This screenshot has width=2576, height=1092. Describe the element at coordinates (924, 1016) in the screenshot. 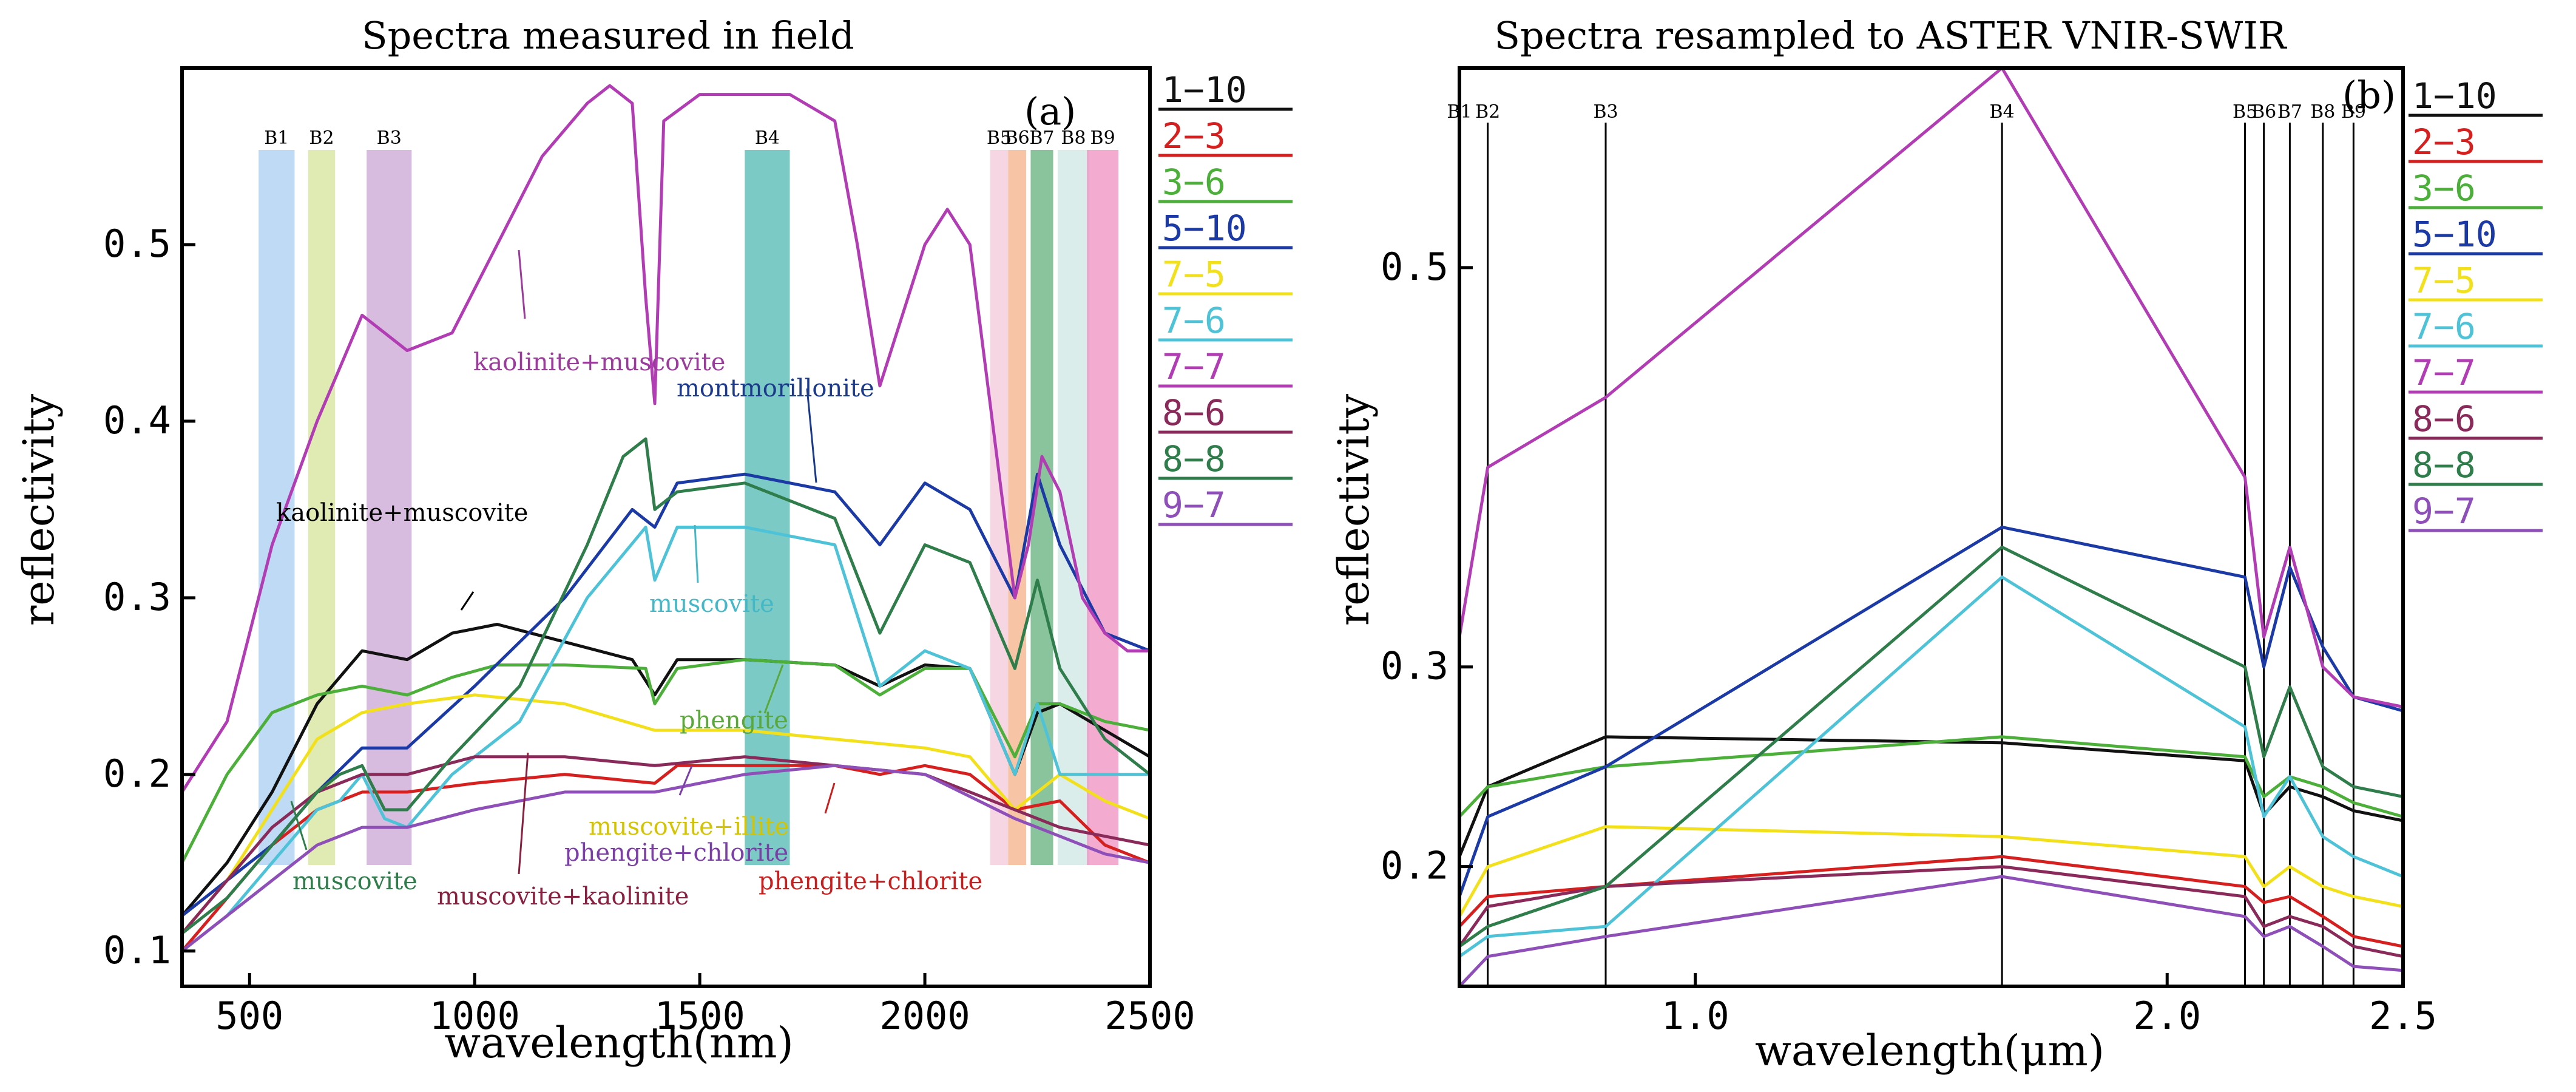

I see `x-tick-label: 2000` at that location.